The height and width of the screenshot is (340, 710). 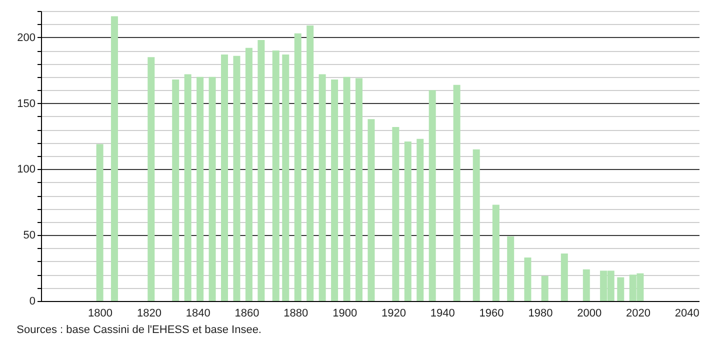 I want to click on y-tick-label: 100, so click(x=26, y=170).